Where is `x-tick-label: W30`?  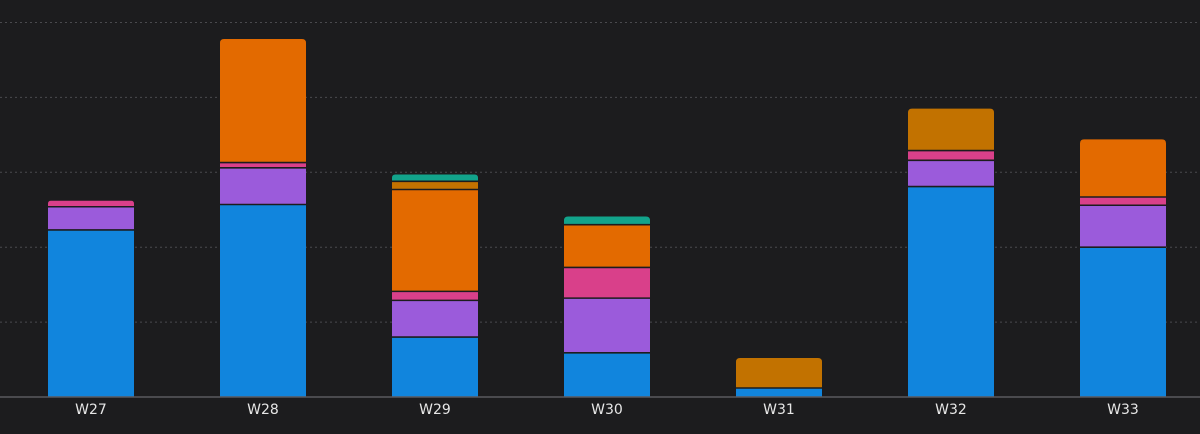
x-tick-label: W30 is located at coordinates (607, 410).